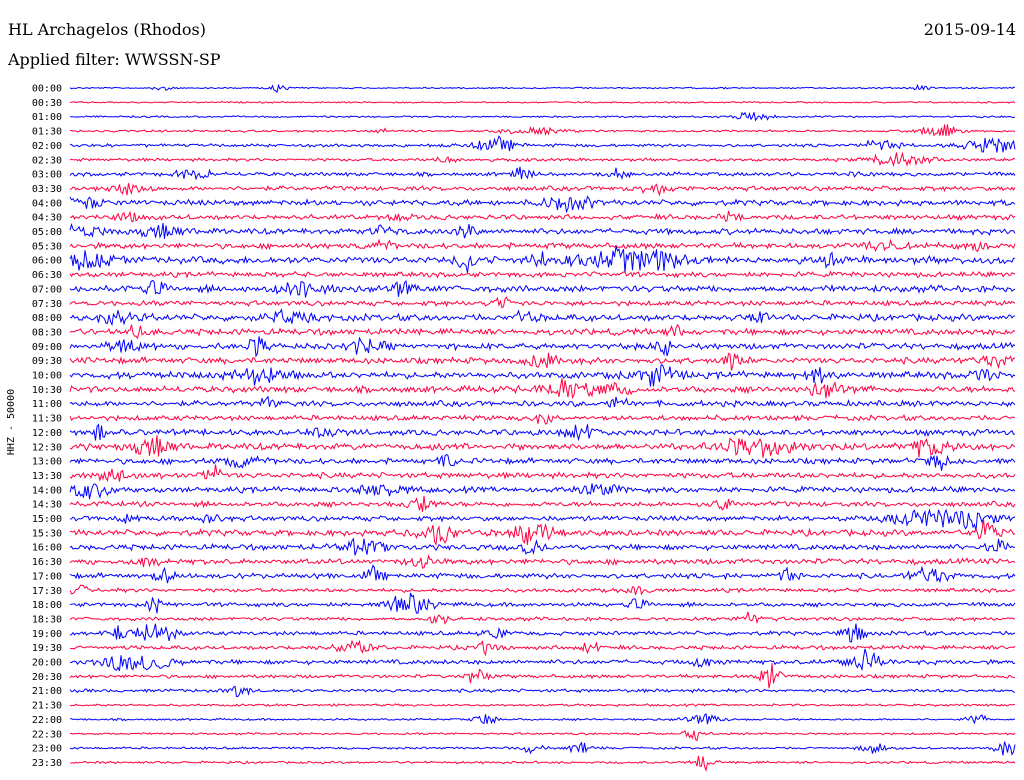 The width and height of the screenshot is (1024, 780). Describe the element at coordinates (47, 763) in the screenshot. I see `time-label: 23:30` at that location.